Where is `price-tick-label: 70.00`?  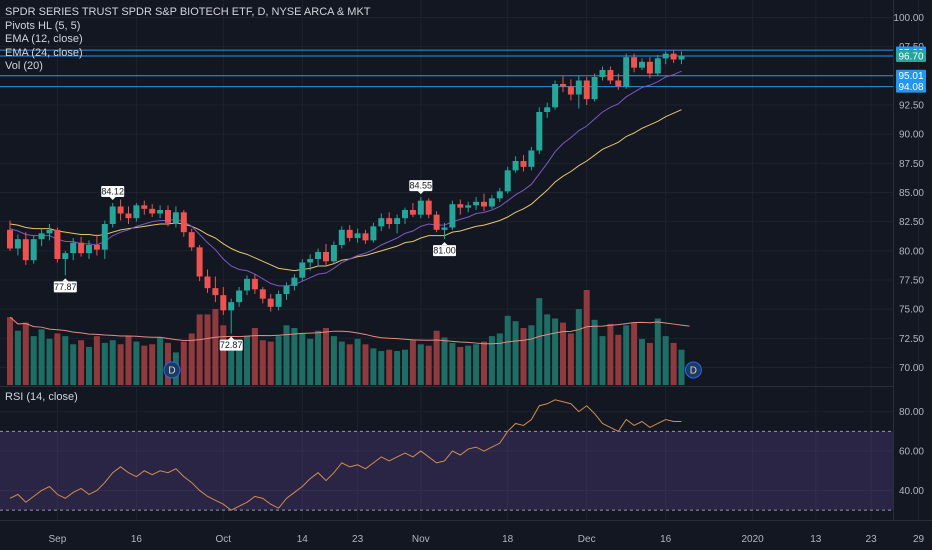
price-tick-label: 70.00 is located at coordinates (911, 368).